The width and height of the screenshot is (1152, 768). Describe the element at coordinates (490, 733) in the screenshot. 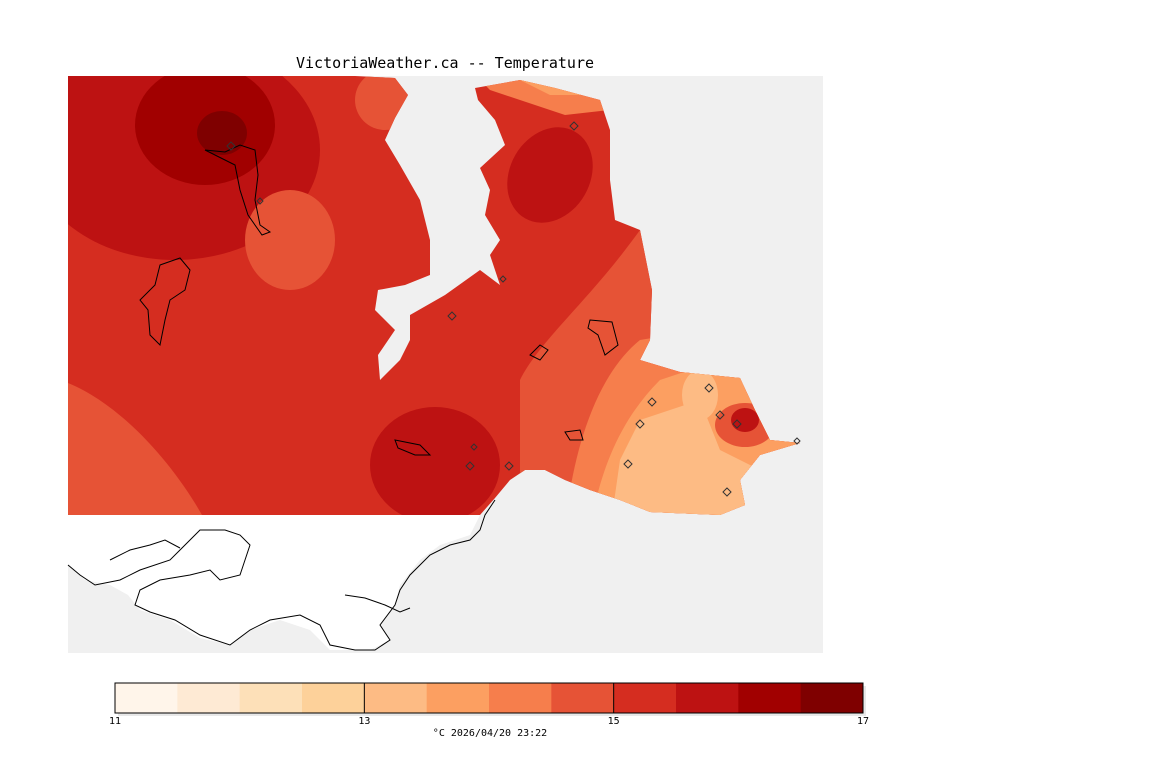

I see `colorbar-caption: °C 2026/04/20 23:22` at that location.